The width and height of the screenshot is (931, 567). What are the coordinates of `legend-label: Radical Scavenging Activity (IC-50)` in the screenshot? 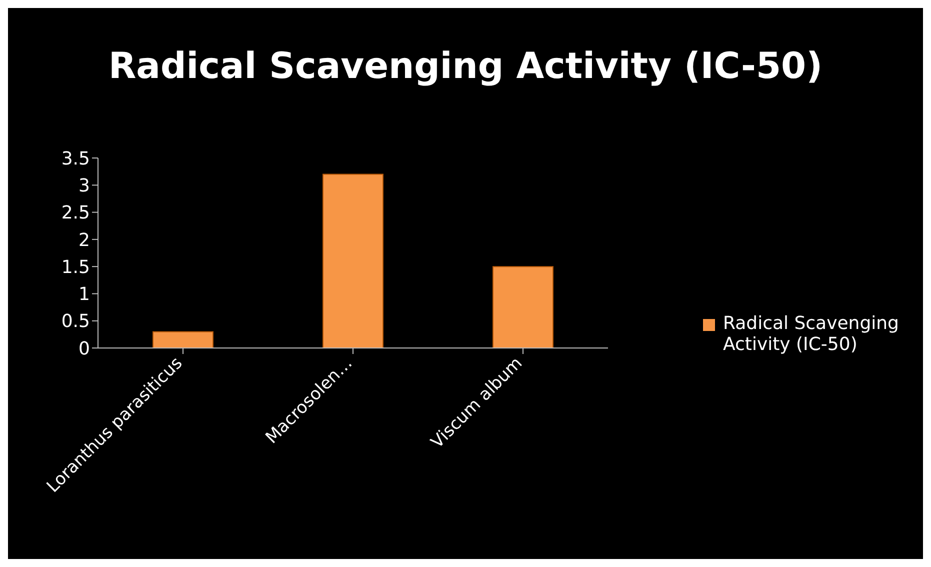 It's located at (811, 334).